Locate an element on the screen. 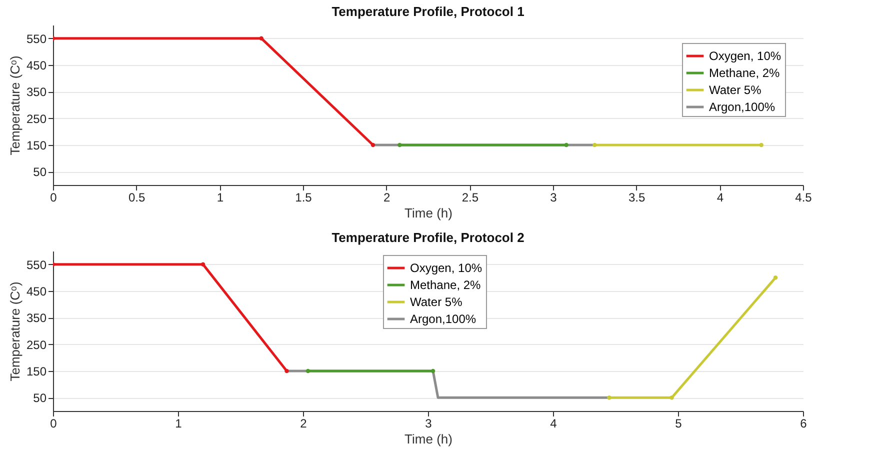 This screenshot has width=869, height=471. x-tick-label: 3.5 is located at coordinates (637, 197).